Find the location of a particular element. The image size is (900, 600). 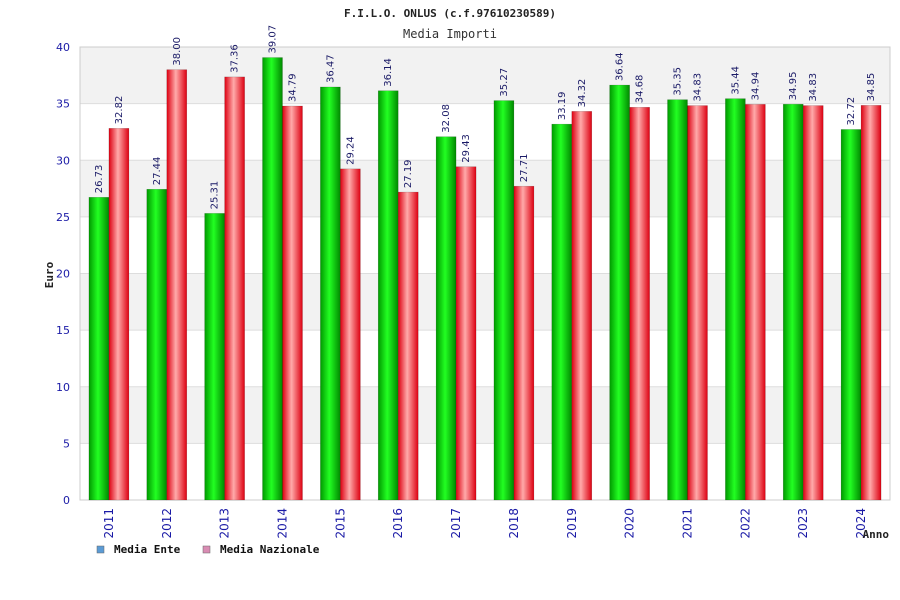

y-tick-label: 10 is located at coordinates (63, 387).